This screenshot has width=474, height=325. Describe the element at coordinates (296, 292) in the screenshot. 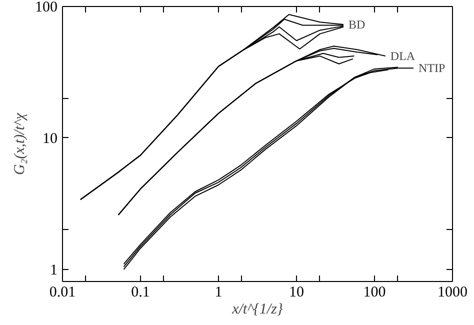

I see `x-tick-label: 10` at that location.